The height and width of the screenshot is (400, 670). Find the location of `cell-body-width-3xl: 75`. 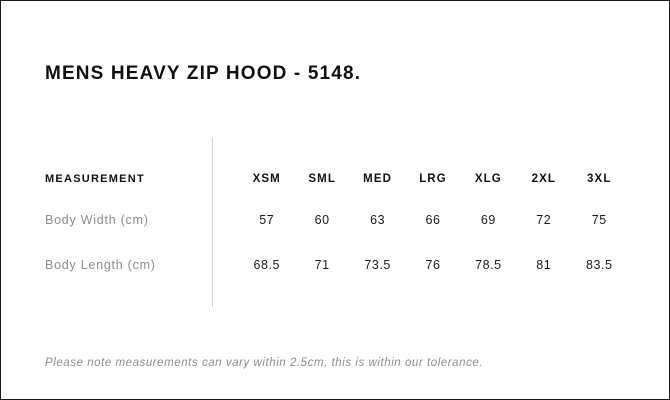

cell-body-width-3xl: 75 is located at coordinates (599, 219).